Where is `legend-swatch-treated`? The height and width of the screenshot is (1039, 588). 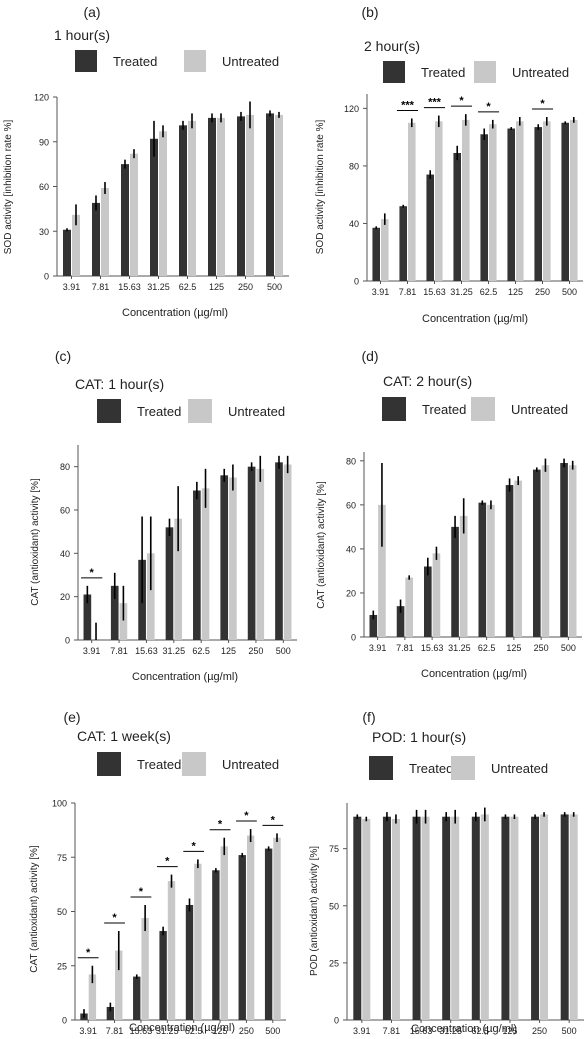 legend-swatch-treated is located at coordinates (394, 409).